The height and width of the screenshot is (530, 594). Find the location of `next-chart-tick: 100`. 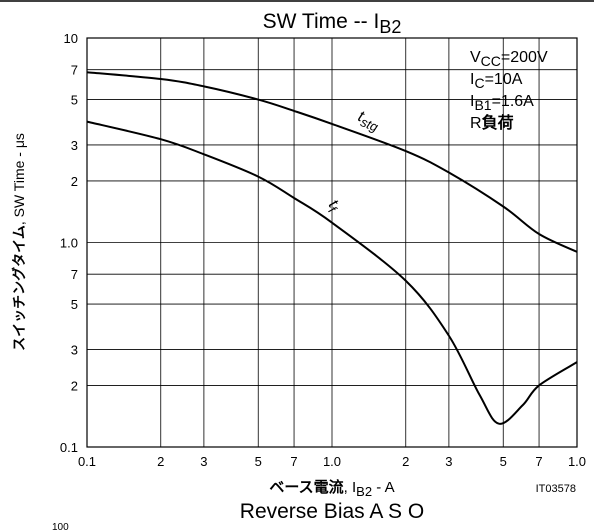

next-chart-tick: 100 is located at coordinates (60, 526).